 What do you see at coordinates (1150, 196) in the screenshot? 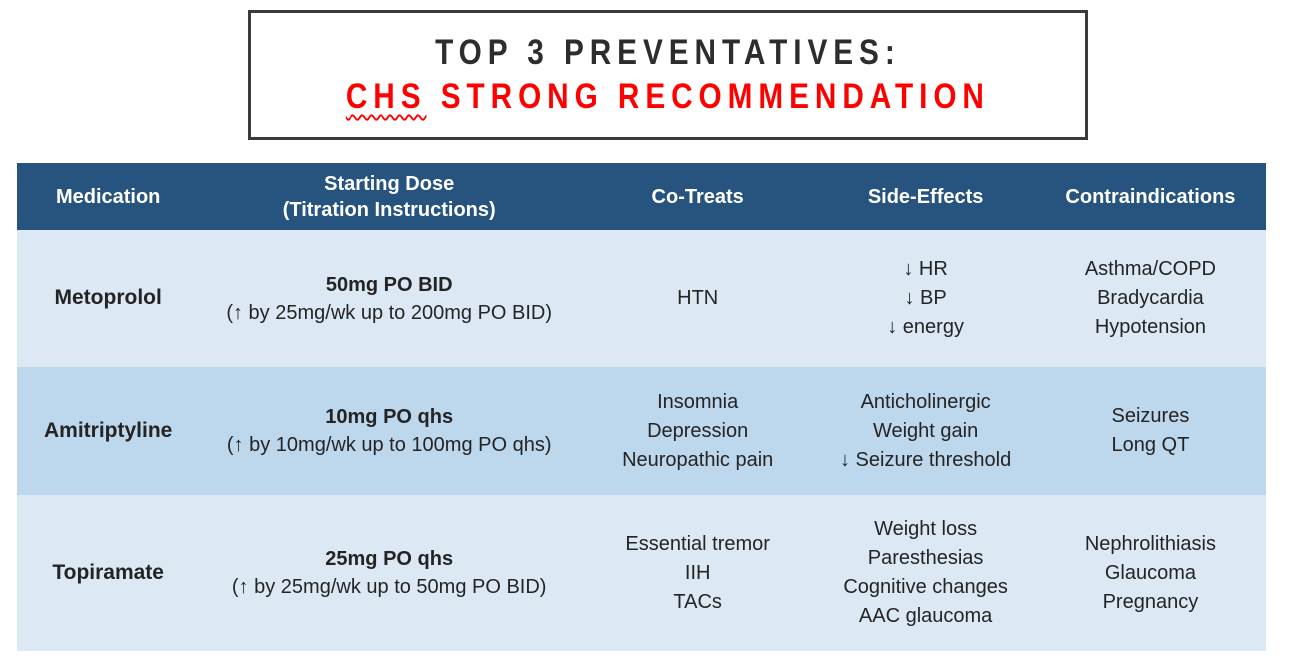
I see `column-header-contraindications: Contraindications` at bounding box center [1150, 196].